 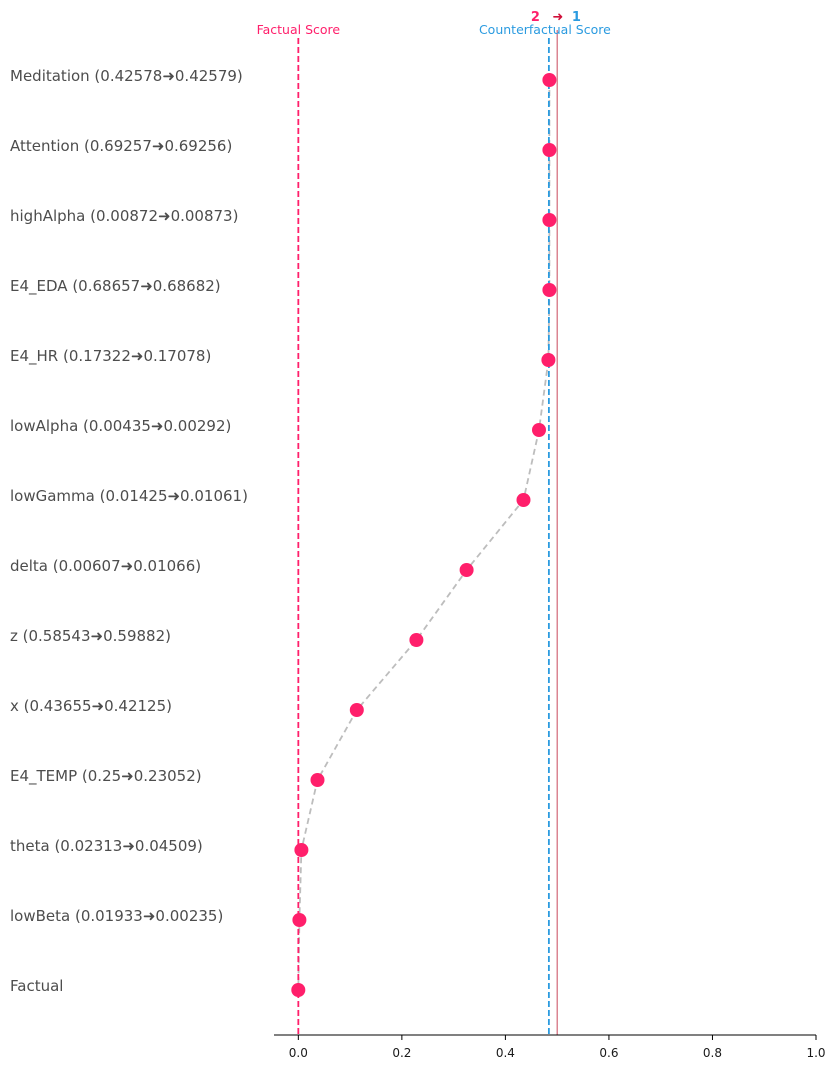 What do you see at coordinates (121, 146) in the screenshot?
I see `feature-label: Attention (0.69257➜0.69256)` at bounding box center [121, 146].